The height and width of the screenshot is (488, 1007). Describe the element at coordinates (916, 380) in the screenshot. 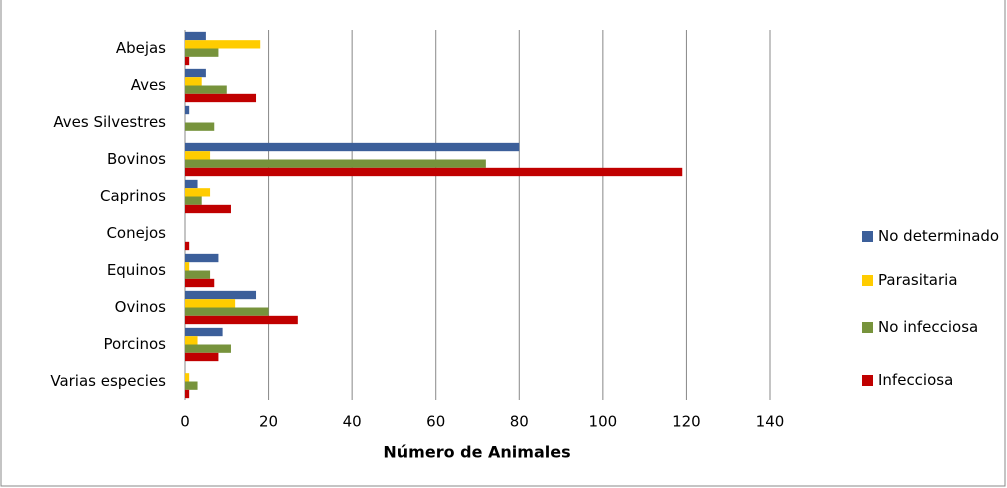

I see `legend-label: Infecciosa` at that location.